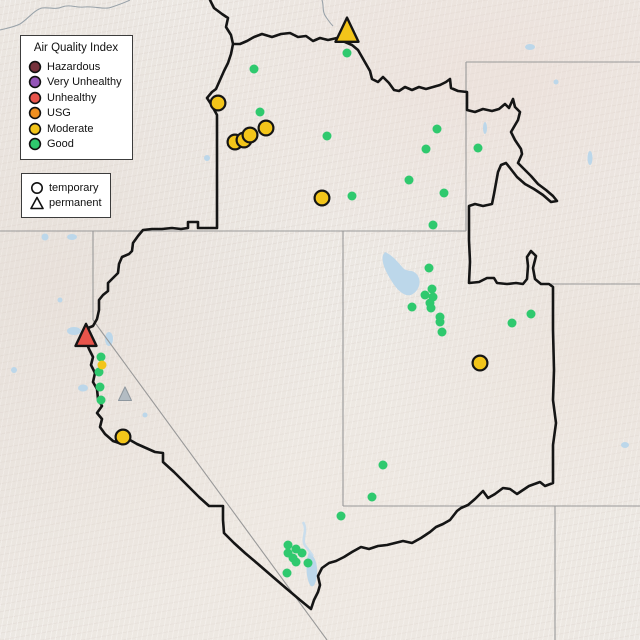  I want to click on legend-item-unhealthy: Unhealthy, so click(76, 98).